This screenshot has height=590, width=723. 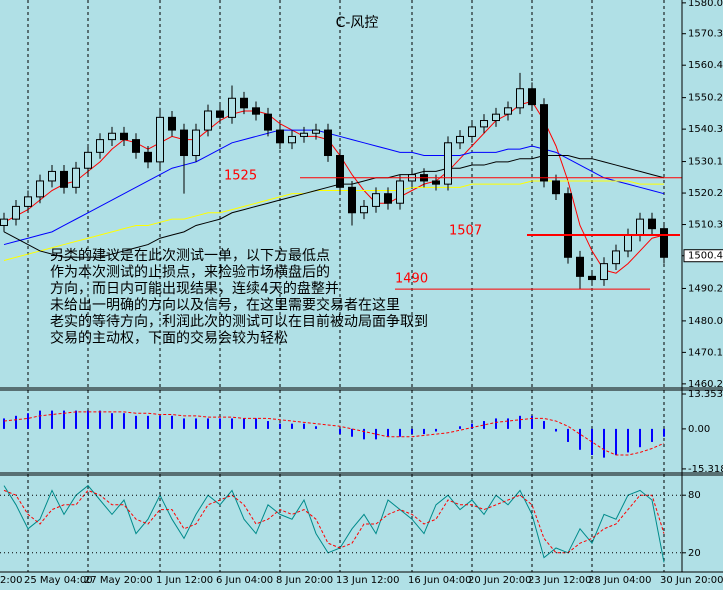 I want to click on y-tick-label: 1510.30, so click(x=705, y=225).